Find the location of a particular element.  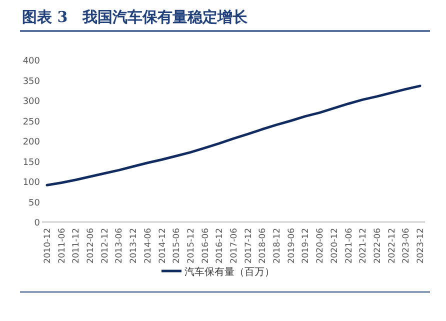

y-tick-label: 50 is located at coordinates (34, 203).